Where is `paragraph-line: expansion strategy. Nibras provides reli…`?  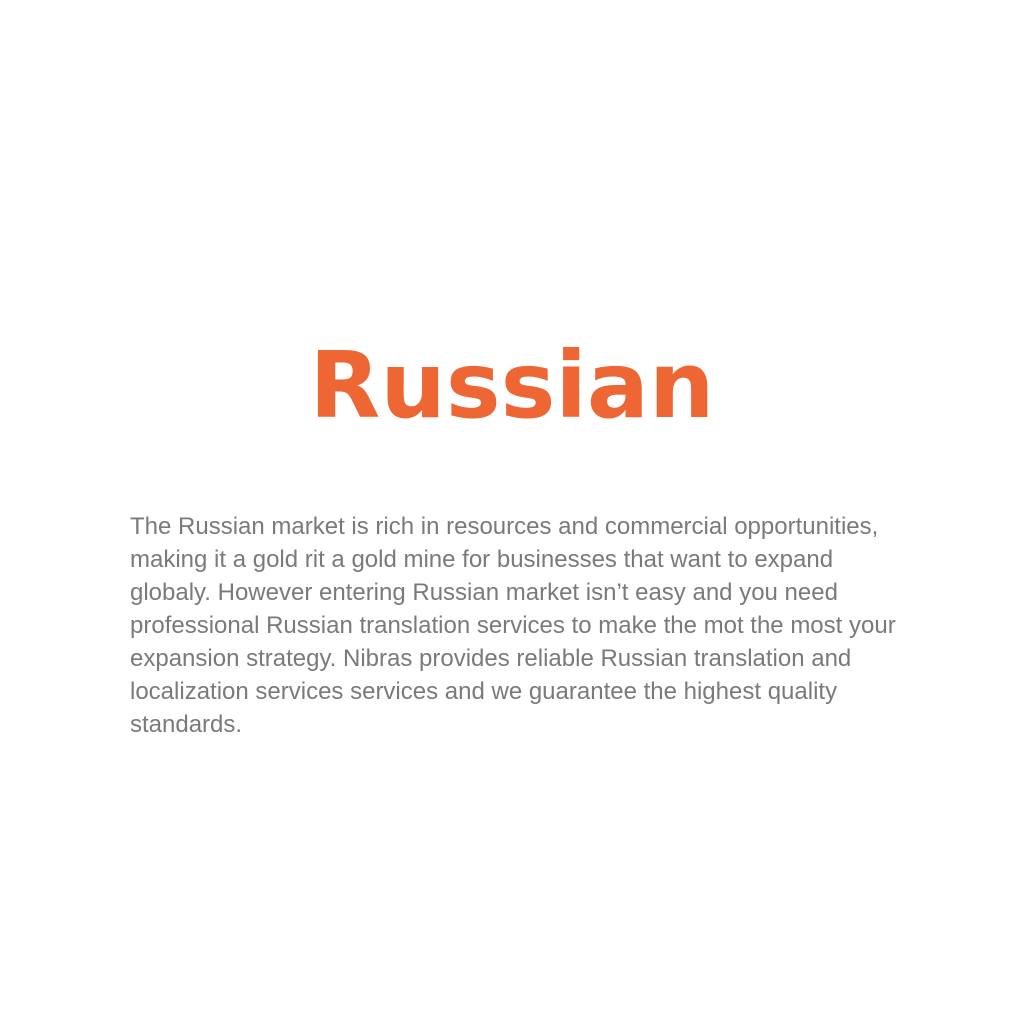 paragraph-line: expansion strategy. Nibras provides reli… is located at coordinates (491, 658).